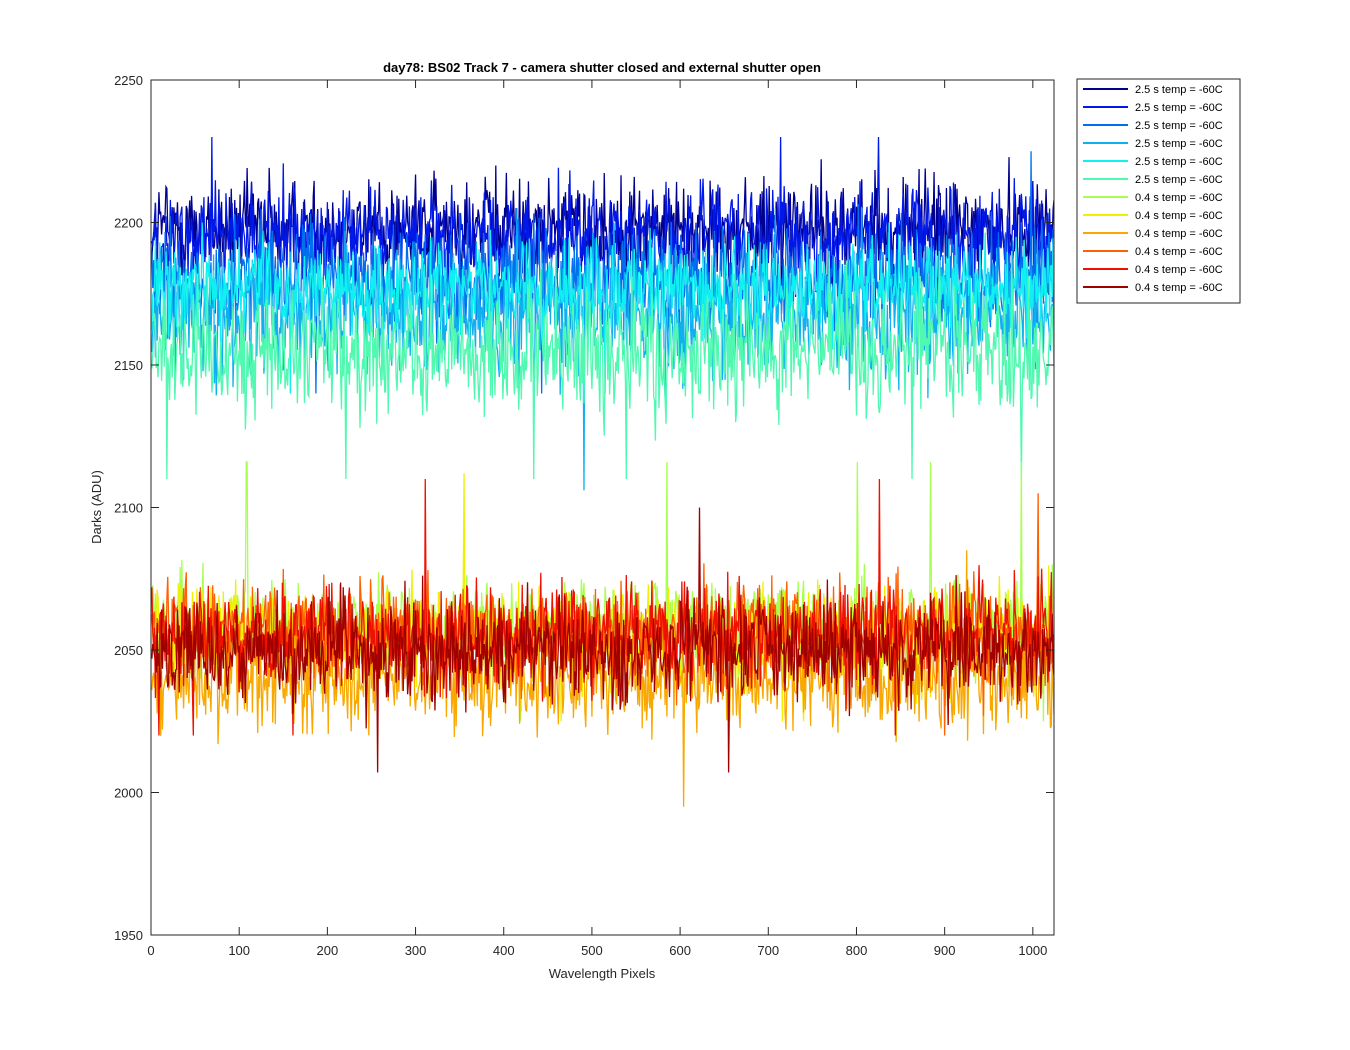 This screenshot has width=1350, height=1050. What do you see at coordinates (128, 80) in the screenshot?
I see `y-tick-label: 2250` at bounding box center [128, 80].